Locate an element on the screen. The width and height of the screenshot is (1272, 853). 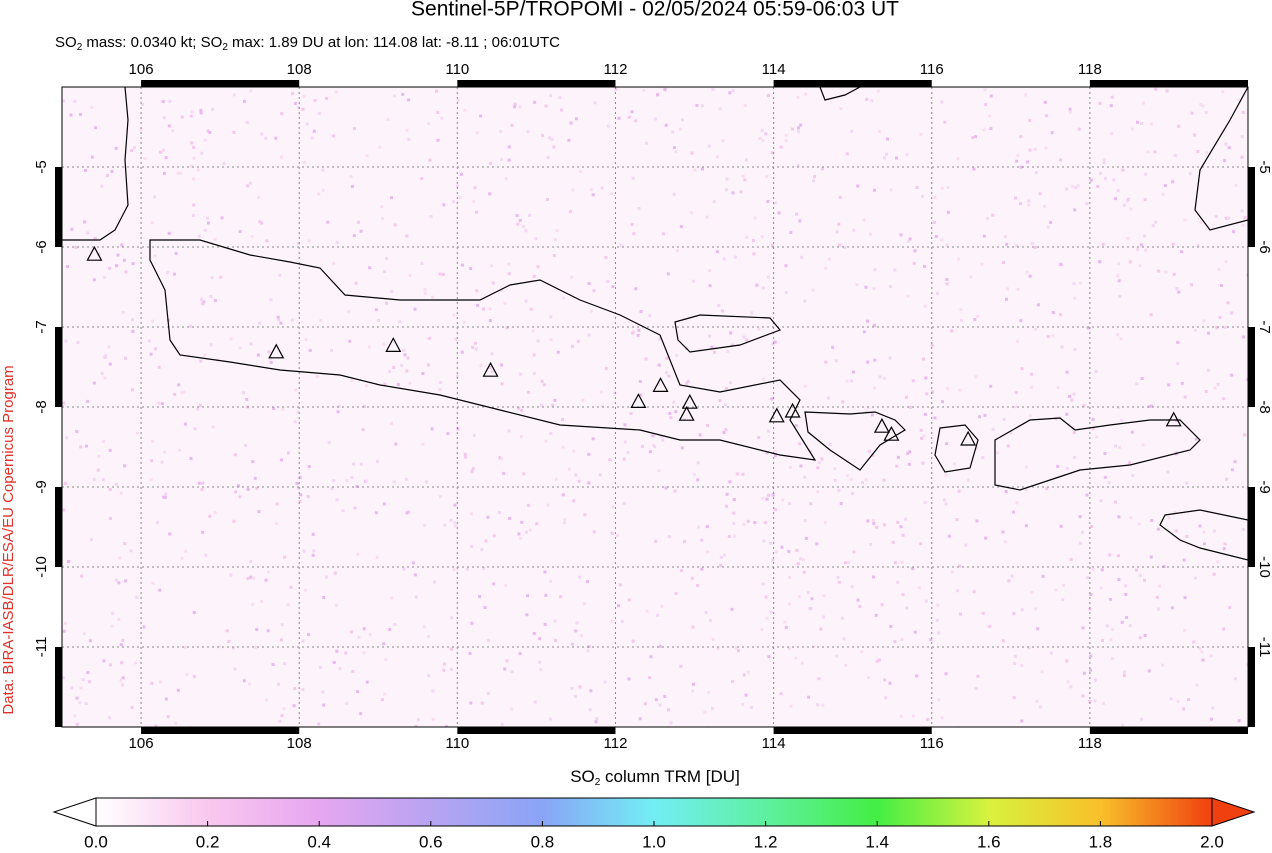
colorbar-tick-label: 0.0 is located at coordinates (96, 841).